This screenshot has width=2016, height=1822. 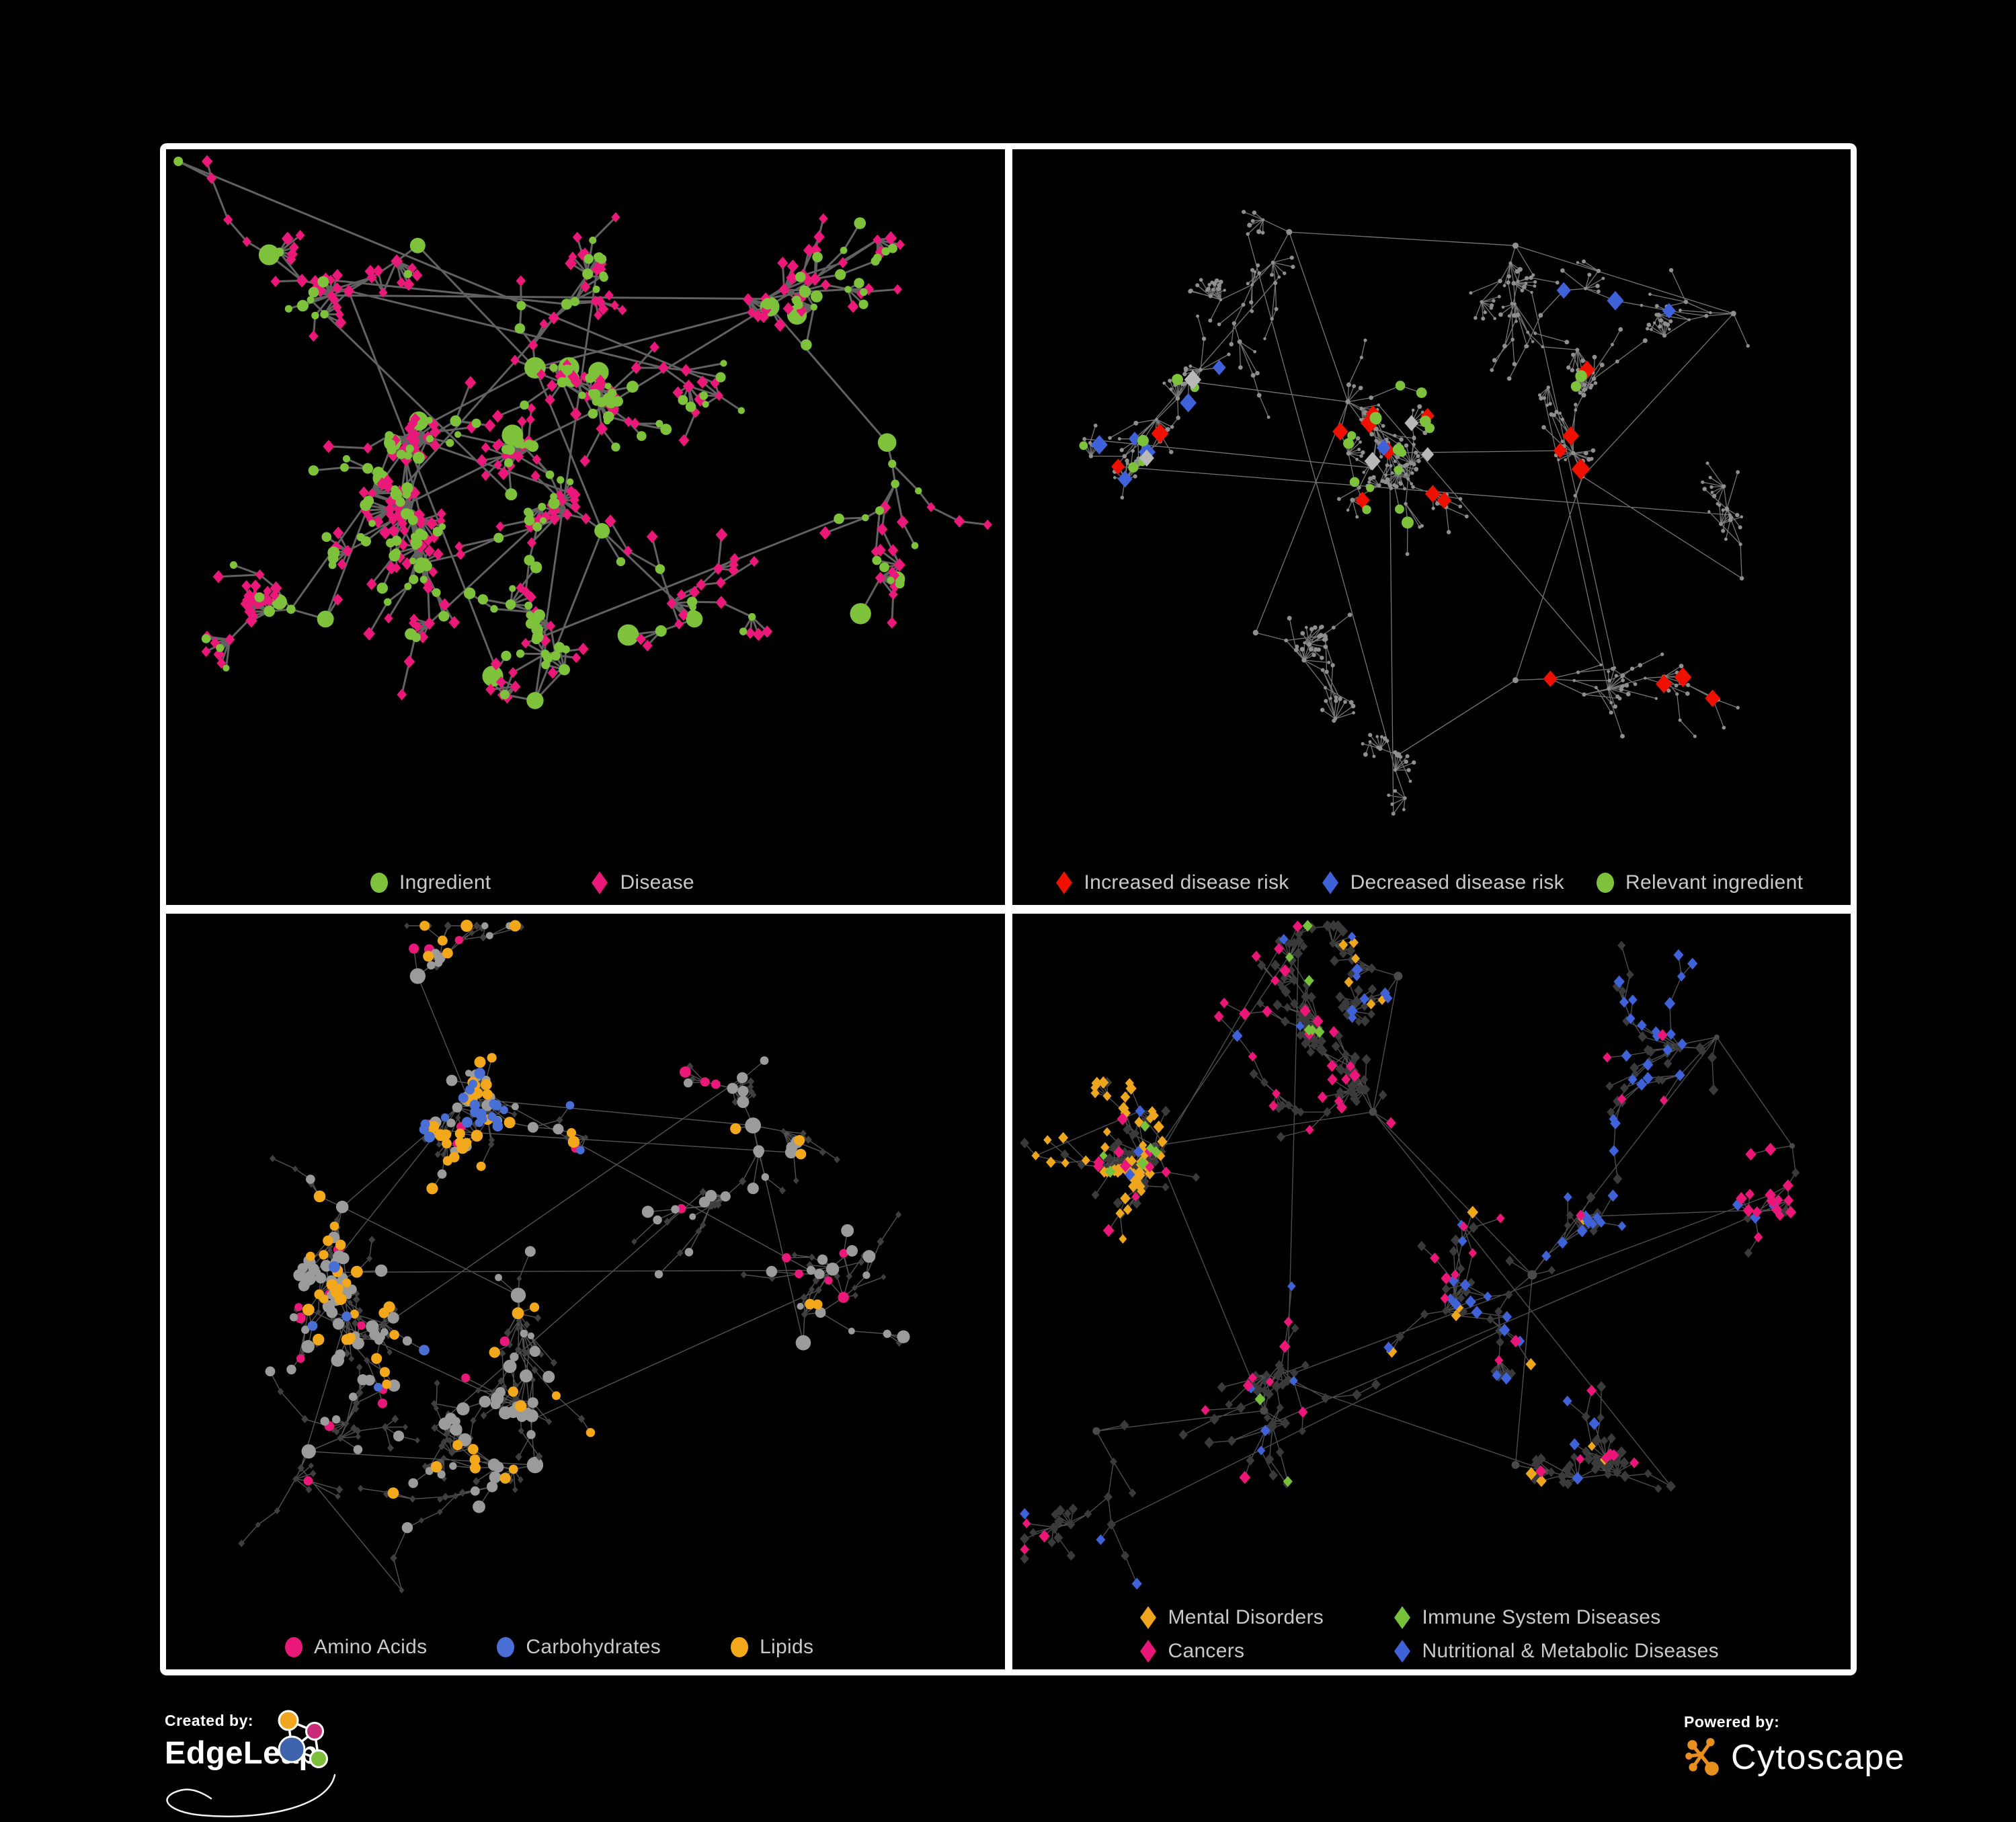 I want to click on legend-item-relevant-ingredient: Relevant ingredient, so click(x=1698, y=883).